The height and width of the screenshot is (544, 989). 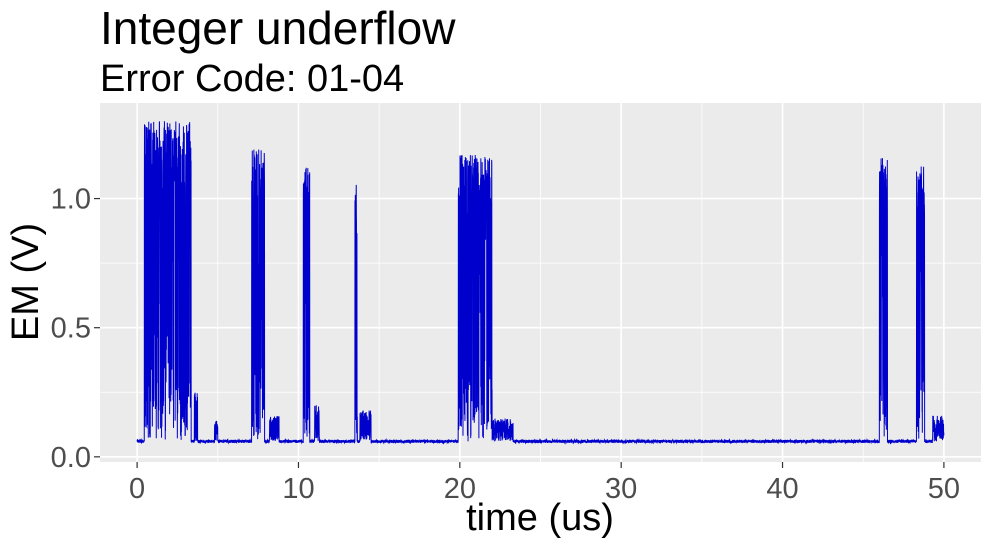 I want to click on x-axis-label: time (us), so click(x=540, y=518).